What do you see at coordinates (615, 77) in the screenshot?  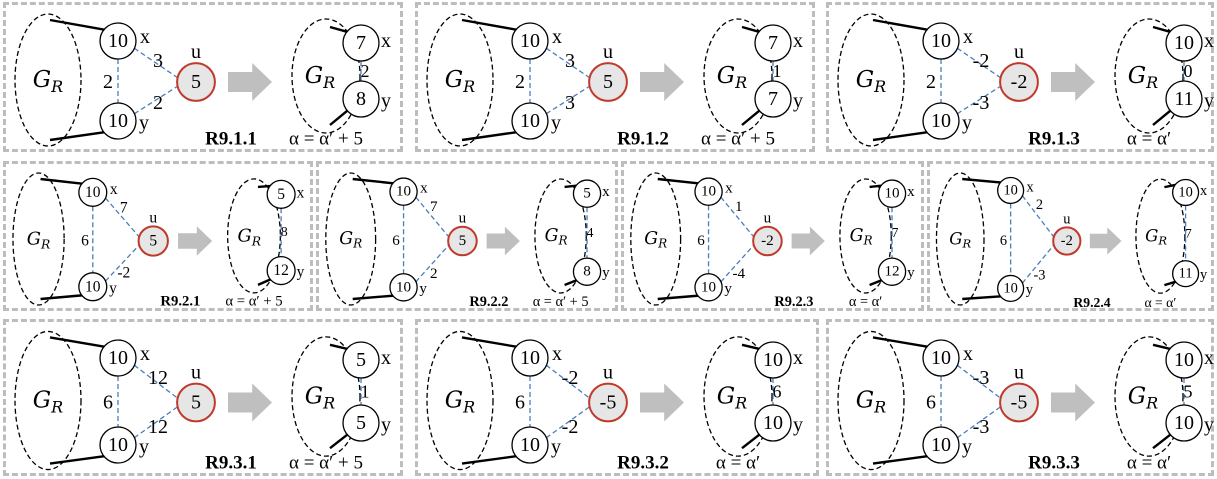 I see `rule-panel-R9-1-2: GR 10 10 x y 2 3 3 5 u GR 7 7 x y 1 R9.1.2 α = α′ + 5` at bounding box center [615, 77].